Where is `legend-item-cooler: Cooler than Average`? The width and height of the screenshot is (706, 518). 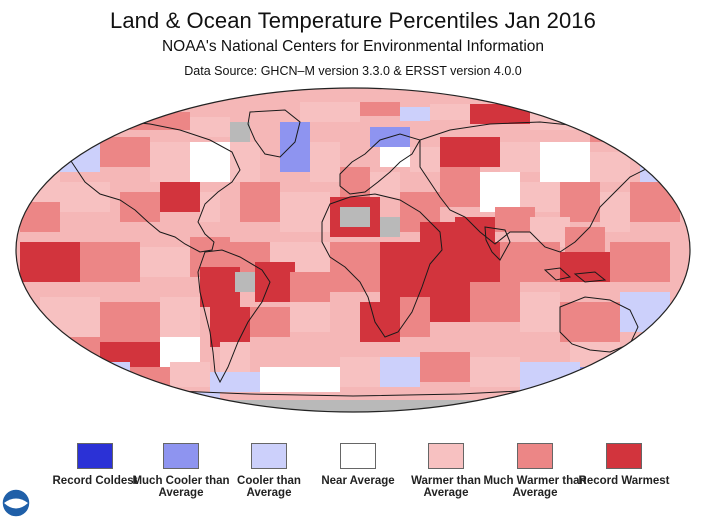 legend-item-cooler: Cooler than Average is located at coordinates (269, 471).